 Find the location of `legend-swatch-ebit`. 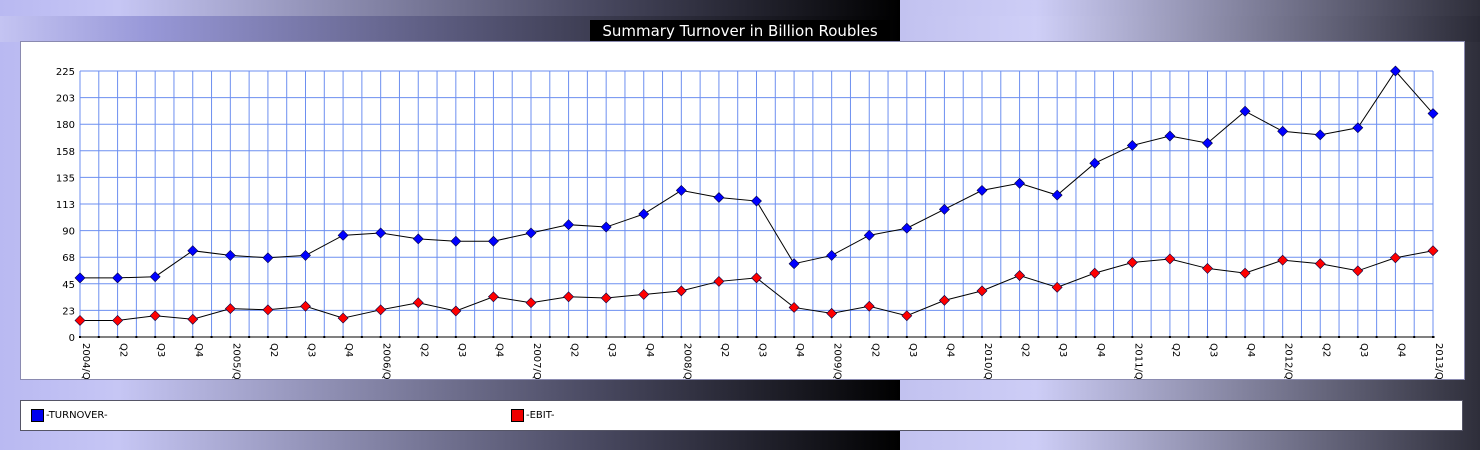

legend-swatch-ebit is located at coordinates (517, 415).